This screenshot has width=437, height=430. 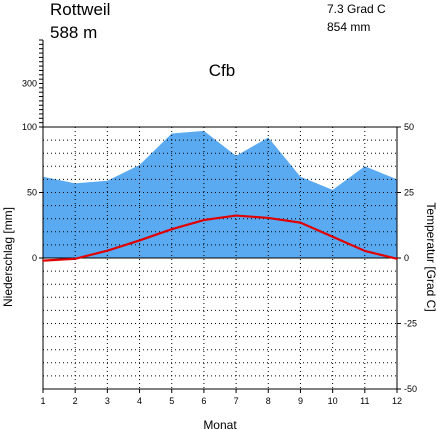 I want to click on right-tick-label: -50, so click(x=410, y=389).